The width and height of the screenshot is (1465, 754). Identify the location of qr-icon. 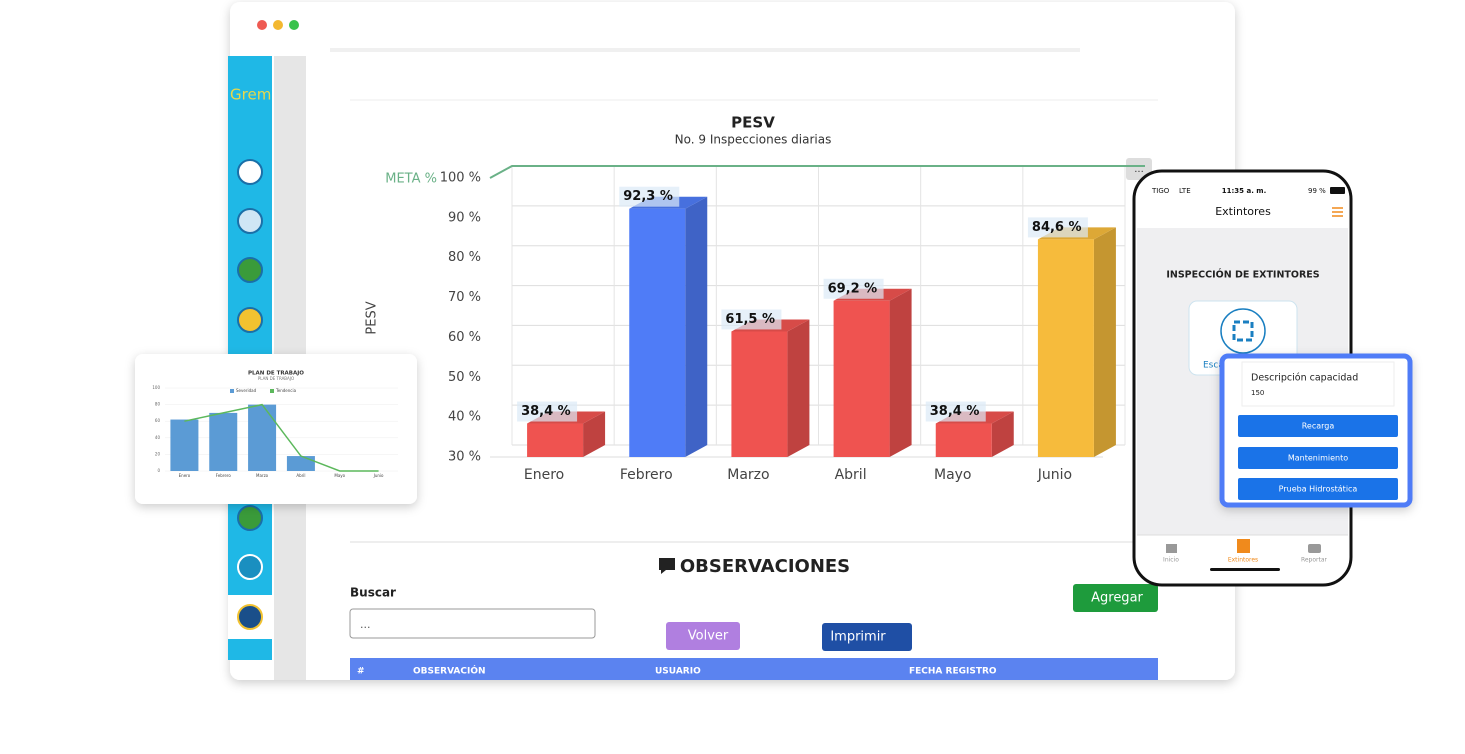
(1243, 331).